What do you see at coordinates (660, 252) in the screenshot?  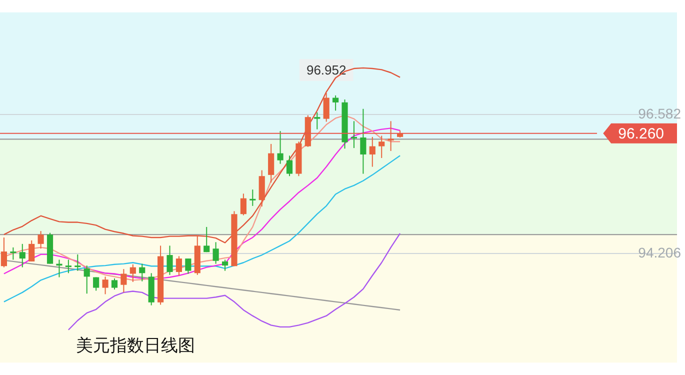 I see `y-tick-label: 94.206` at bounding box center [660, 252].